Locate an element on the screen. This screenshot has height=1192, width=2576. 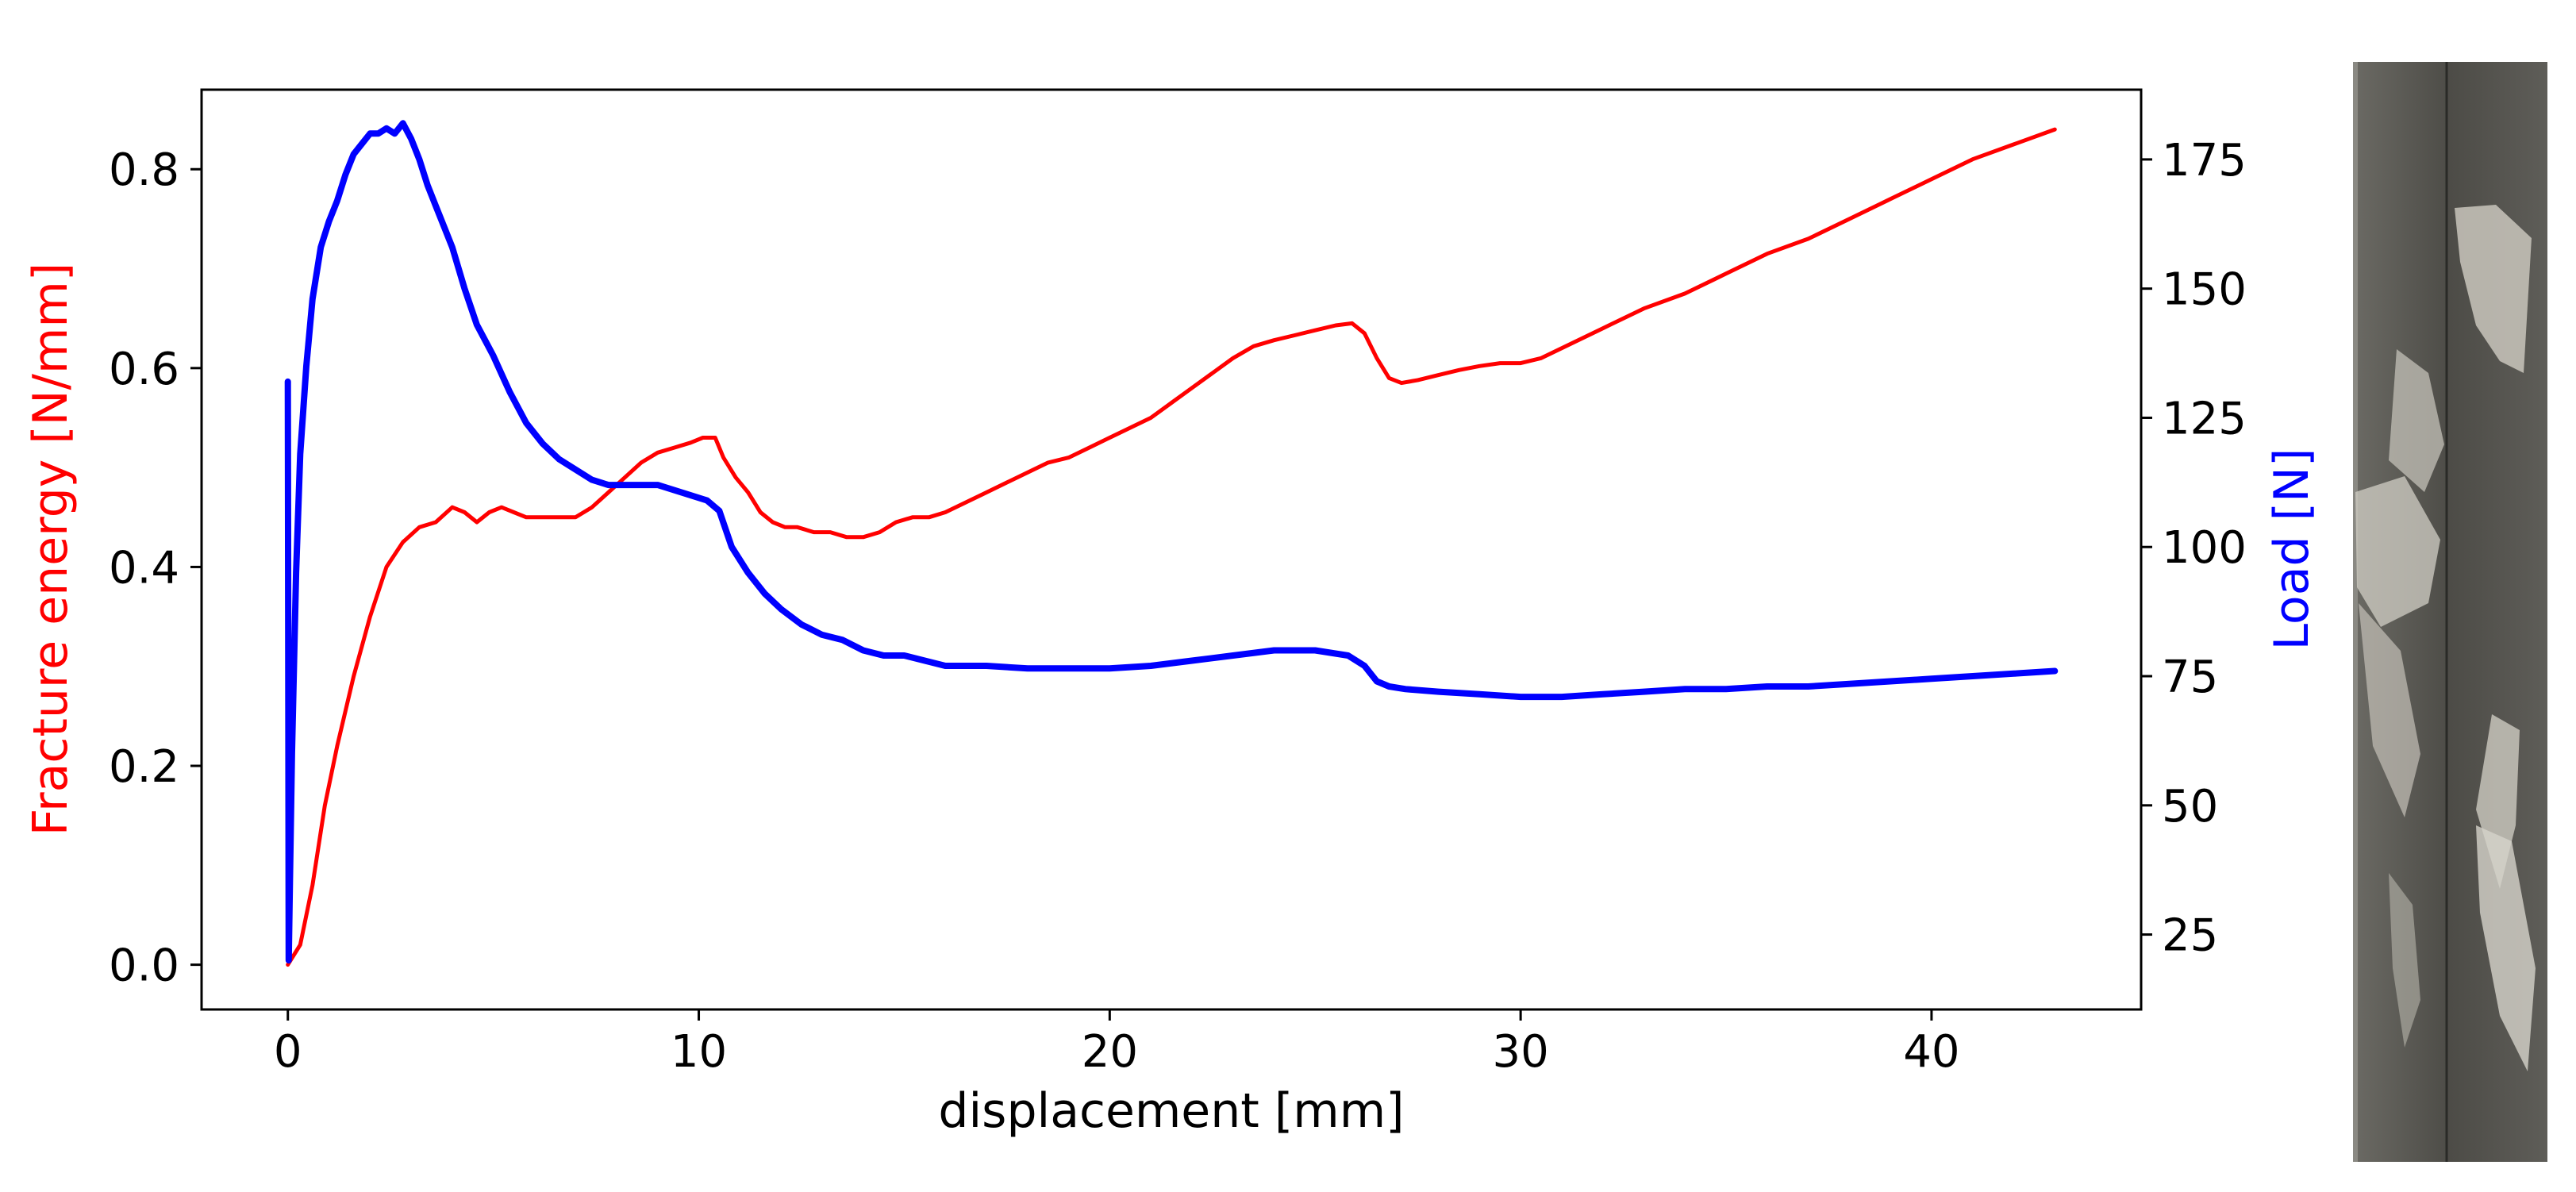
y-left-tick-label: 0.0 is located at coordinates (144, 966).